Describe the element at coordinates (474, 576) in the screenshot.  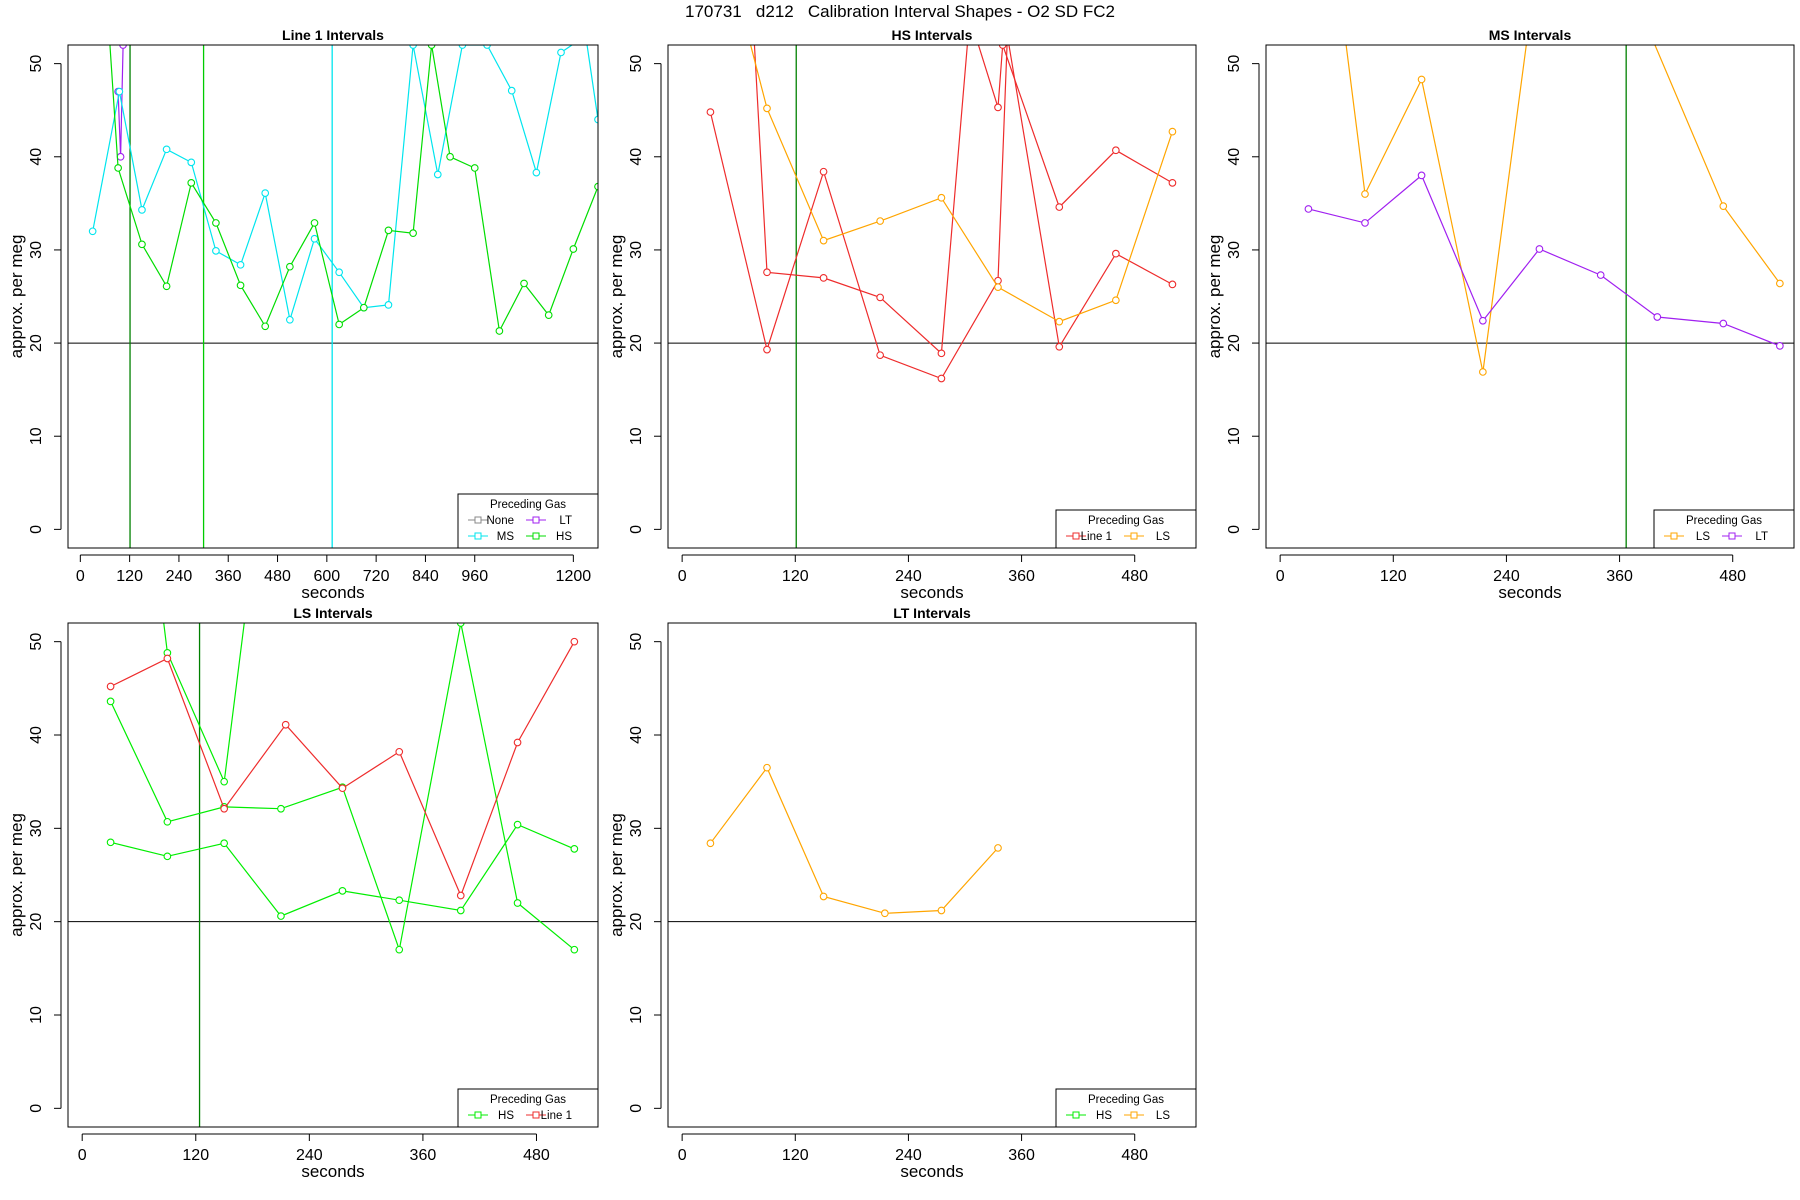
I see `x-tick-label: 960` at that location.